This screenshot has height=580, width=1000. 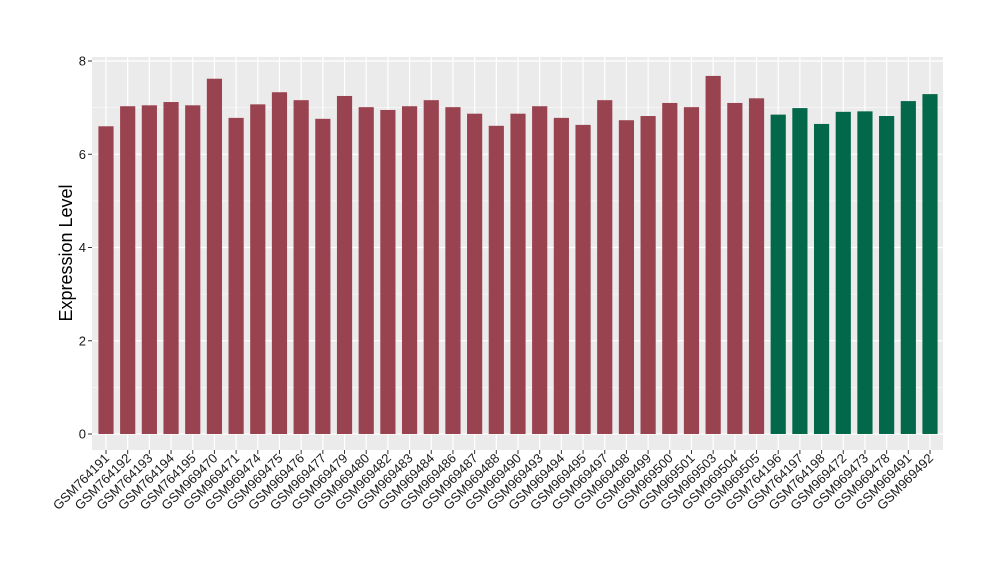 What do you see at coordinates (82, 247) in the screenshot?
I see `y-tick-label: 4` at bounding box center [82, 247].